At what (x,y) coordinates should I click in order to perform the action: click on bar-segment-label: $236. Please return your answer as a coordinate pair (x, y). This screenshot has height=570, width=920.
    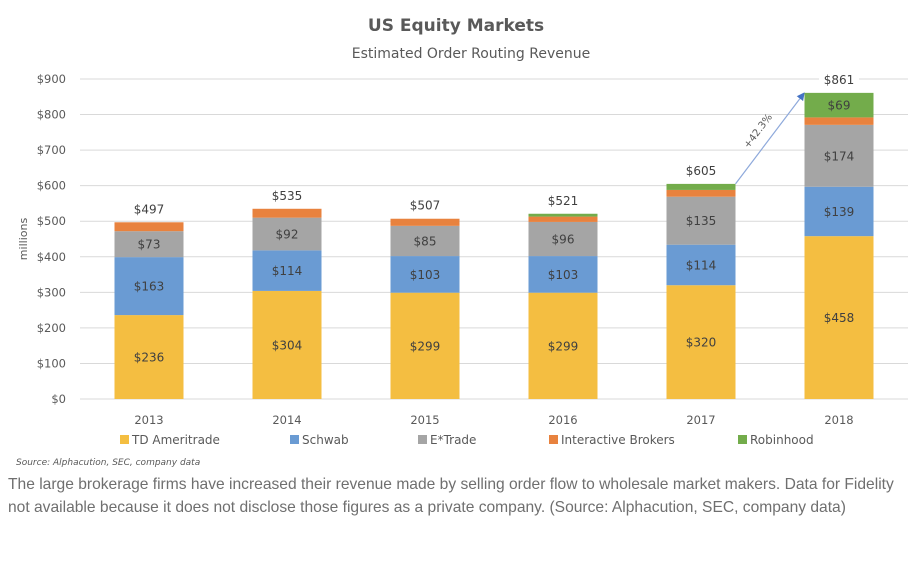
    Looking at the image, I should click on (149, 358).